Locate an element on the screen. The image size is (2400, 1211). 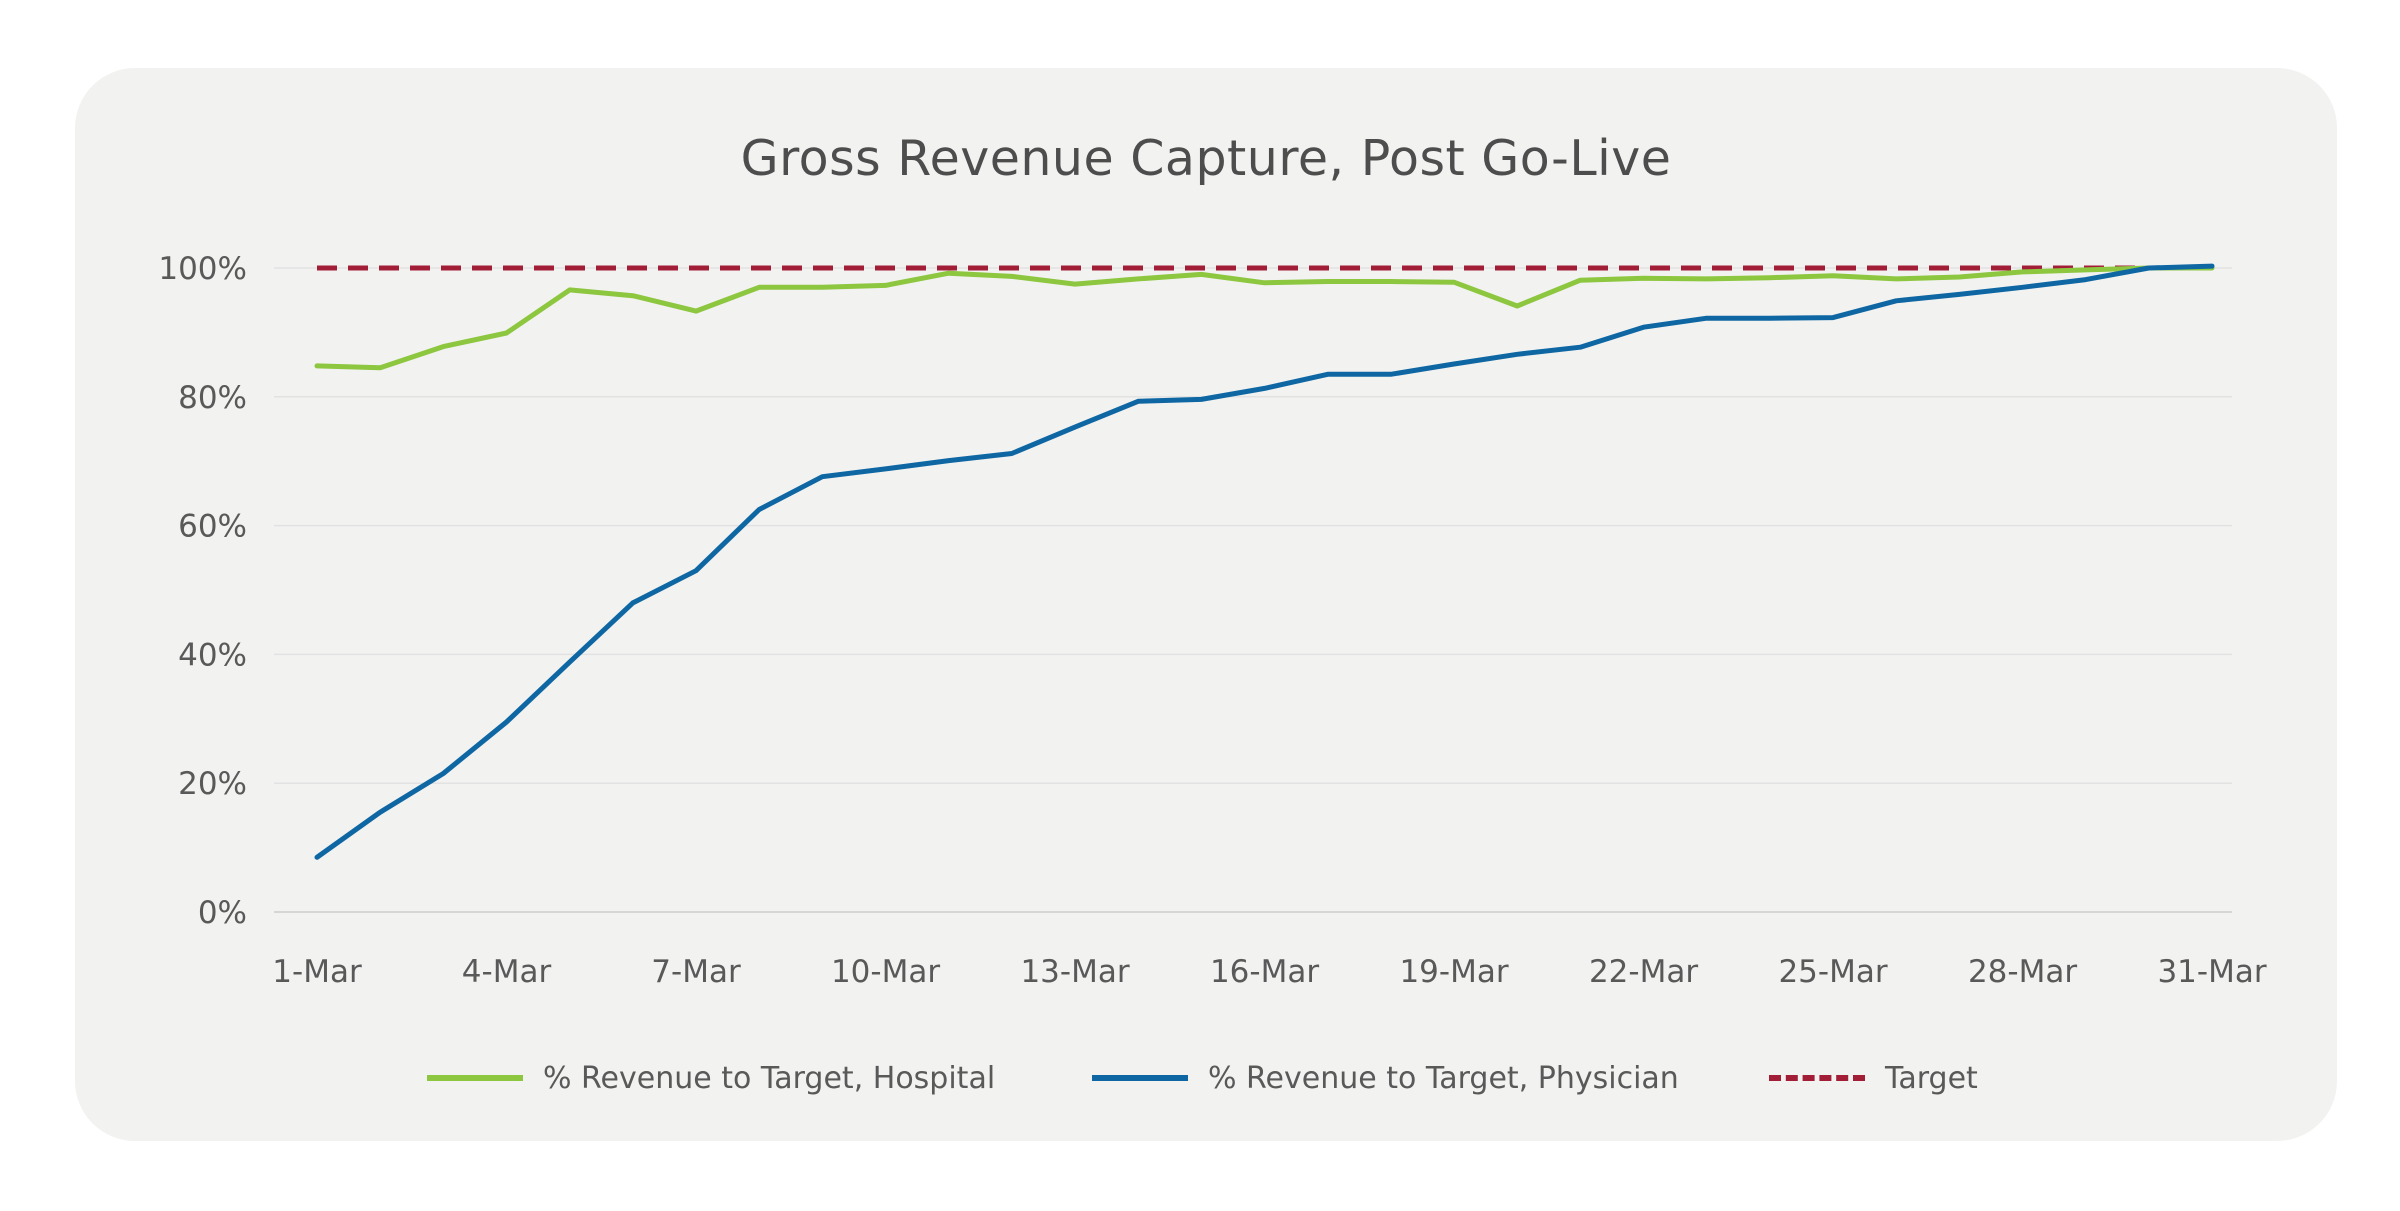
legend-item-target: Target is located at coordinates (1873, 1078).